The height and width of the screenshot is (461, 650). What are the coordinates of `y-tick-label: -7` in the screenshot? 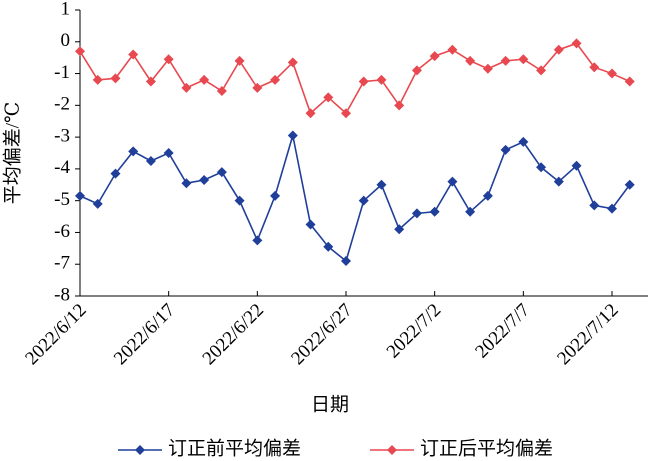 It's located at (62, 263).